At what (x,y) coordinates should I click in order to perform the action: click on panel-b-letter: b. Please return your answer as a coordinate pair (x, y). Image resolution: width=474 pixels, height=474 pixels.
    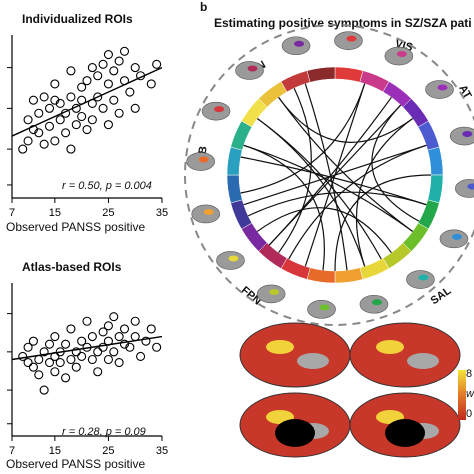
    Looking at the image, I should click on (204, 7).